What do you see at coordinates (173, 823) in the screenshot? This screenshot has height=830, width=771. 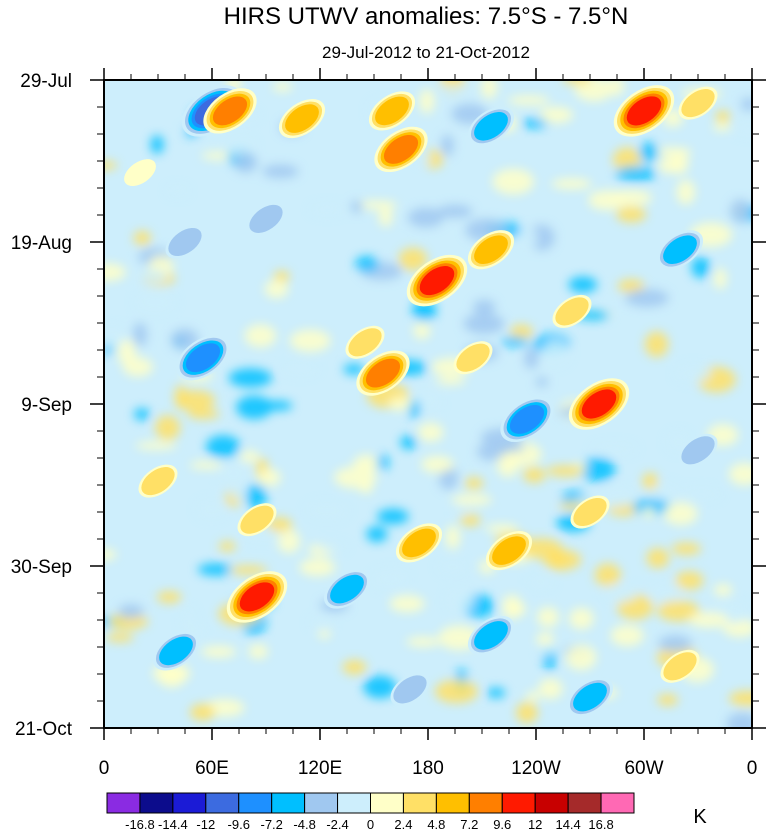 I see `colorbar-label: -14.4` at bounding box center [173, 823].